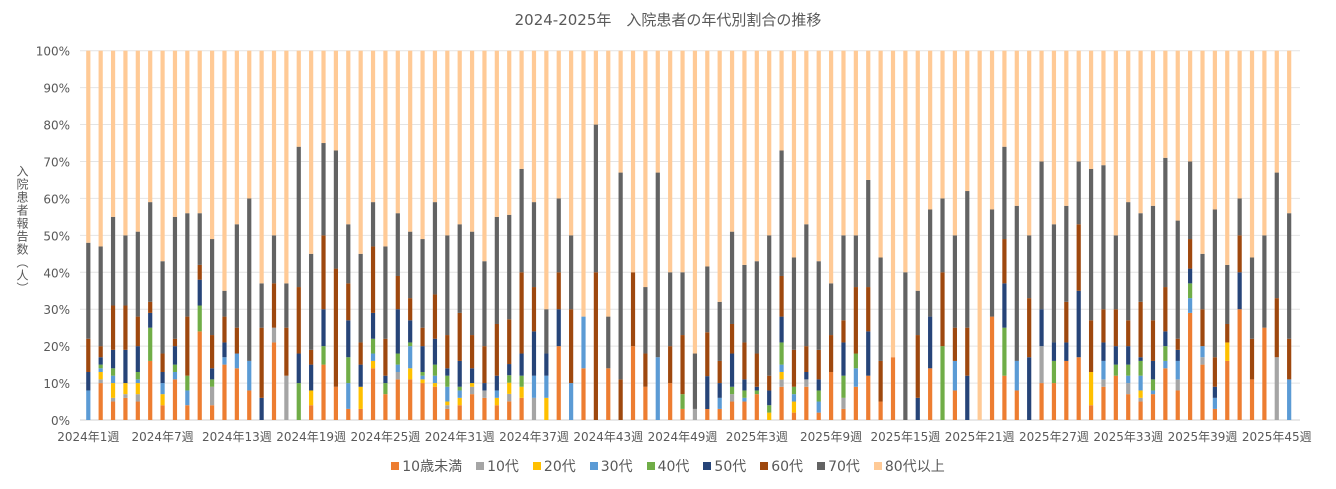 The height and width of the screenshot is (489, 1336). I want to click on x-tick-label: 2024年25週, so click(386, 437).